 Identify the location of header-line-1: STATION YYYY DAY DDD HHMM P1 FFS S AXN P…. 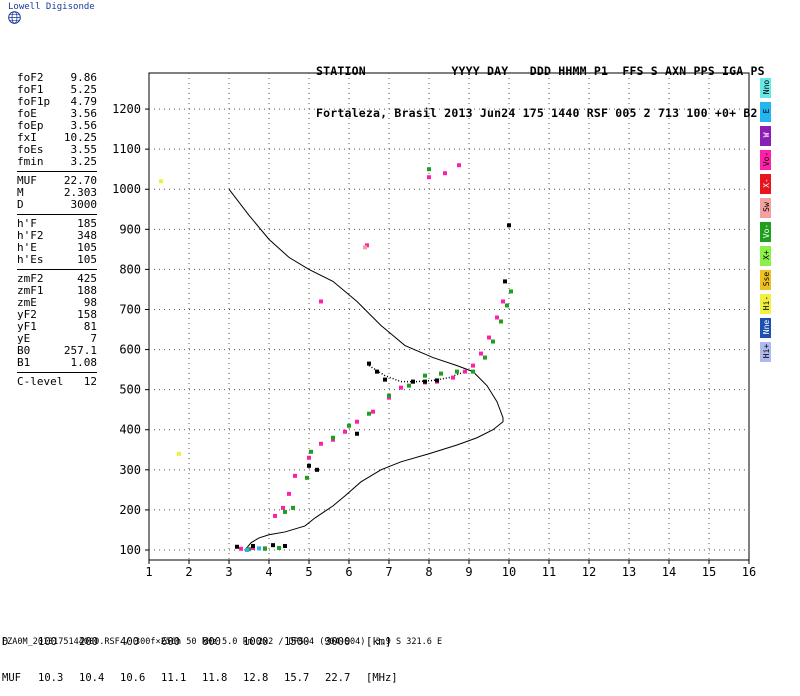
(540, 71).